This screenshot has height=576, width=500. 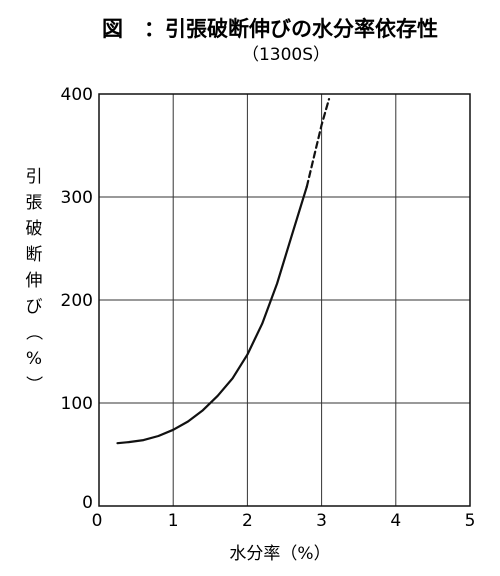 I want to click on x-tick-label: 4, so click(x=395, y=521).